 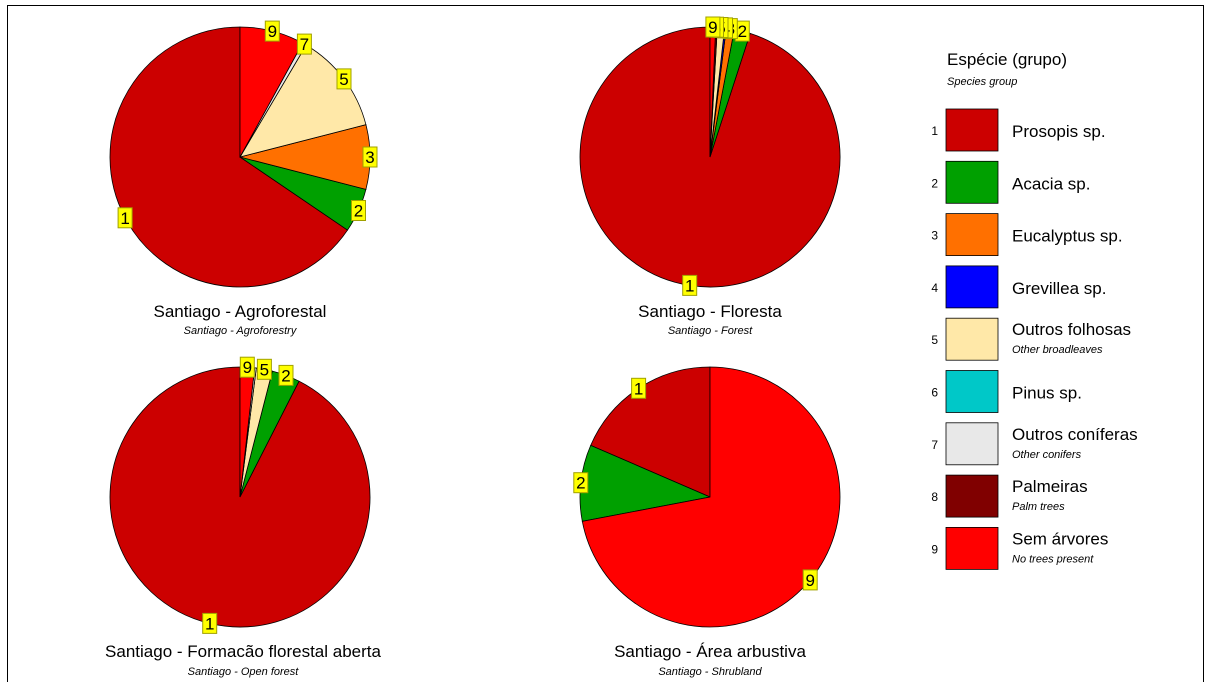 I want to click on pie-1-label-1: 1, so click(x=124, y=218).